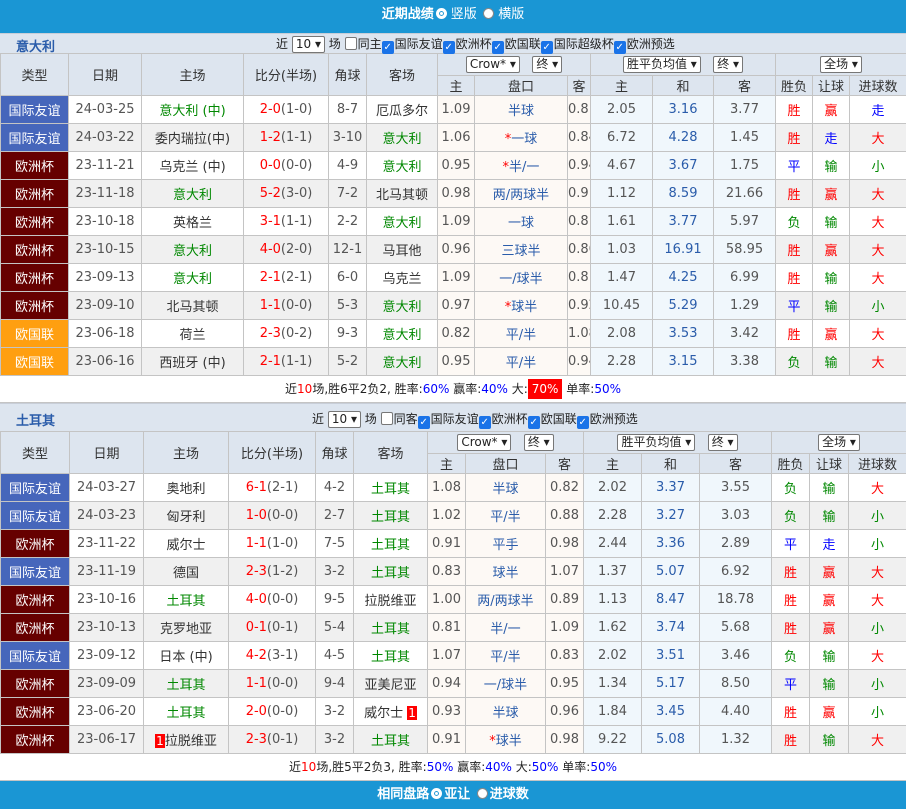 This screenshot has height=811, width=906. What do you see at coordinates (272, 515) in the screenshot?
I see `score: 1-0(0-0)` at bounding box center [272, 515].